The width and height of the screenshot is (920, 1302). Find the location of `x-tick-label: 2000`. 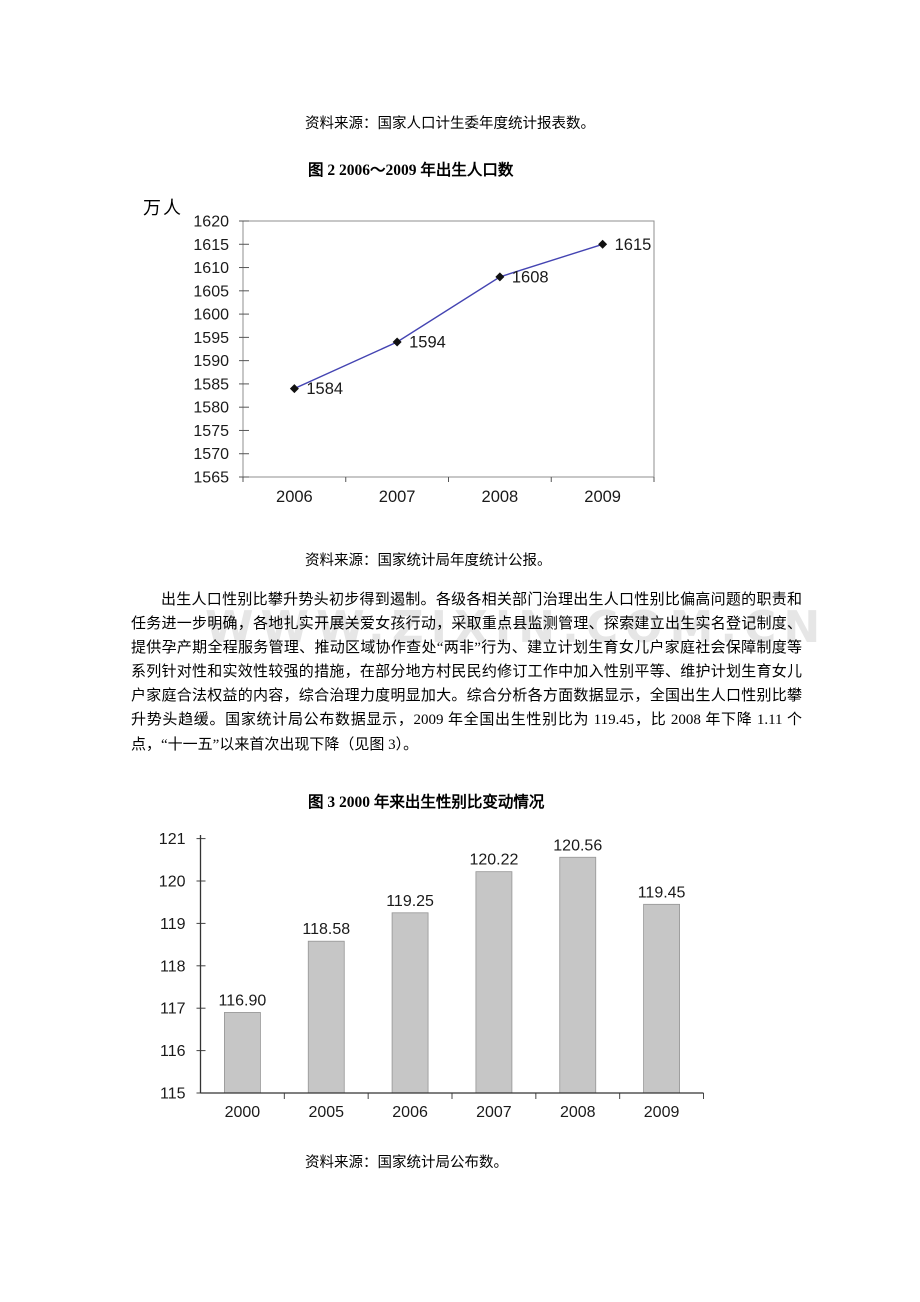

x-tick-label: 2000 is located at coordinates (243, 1112).